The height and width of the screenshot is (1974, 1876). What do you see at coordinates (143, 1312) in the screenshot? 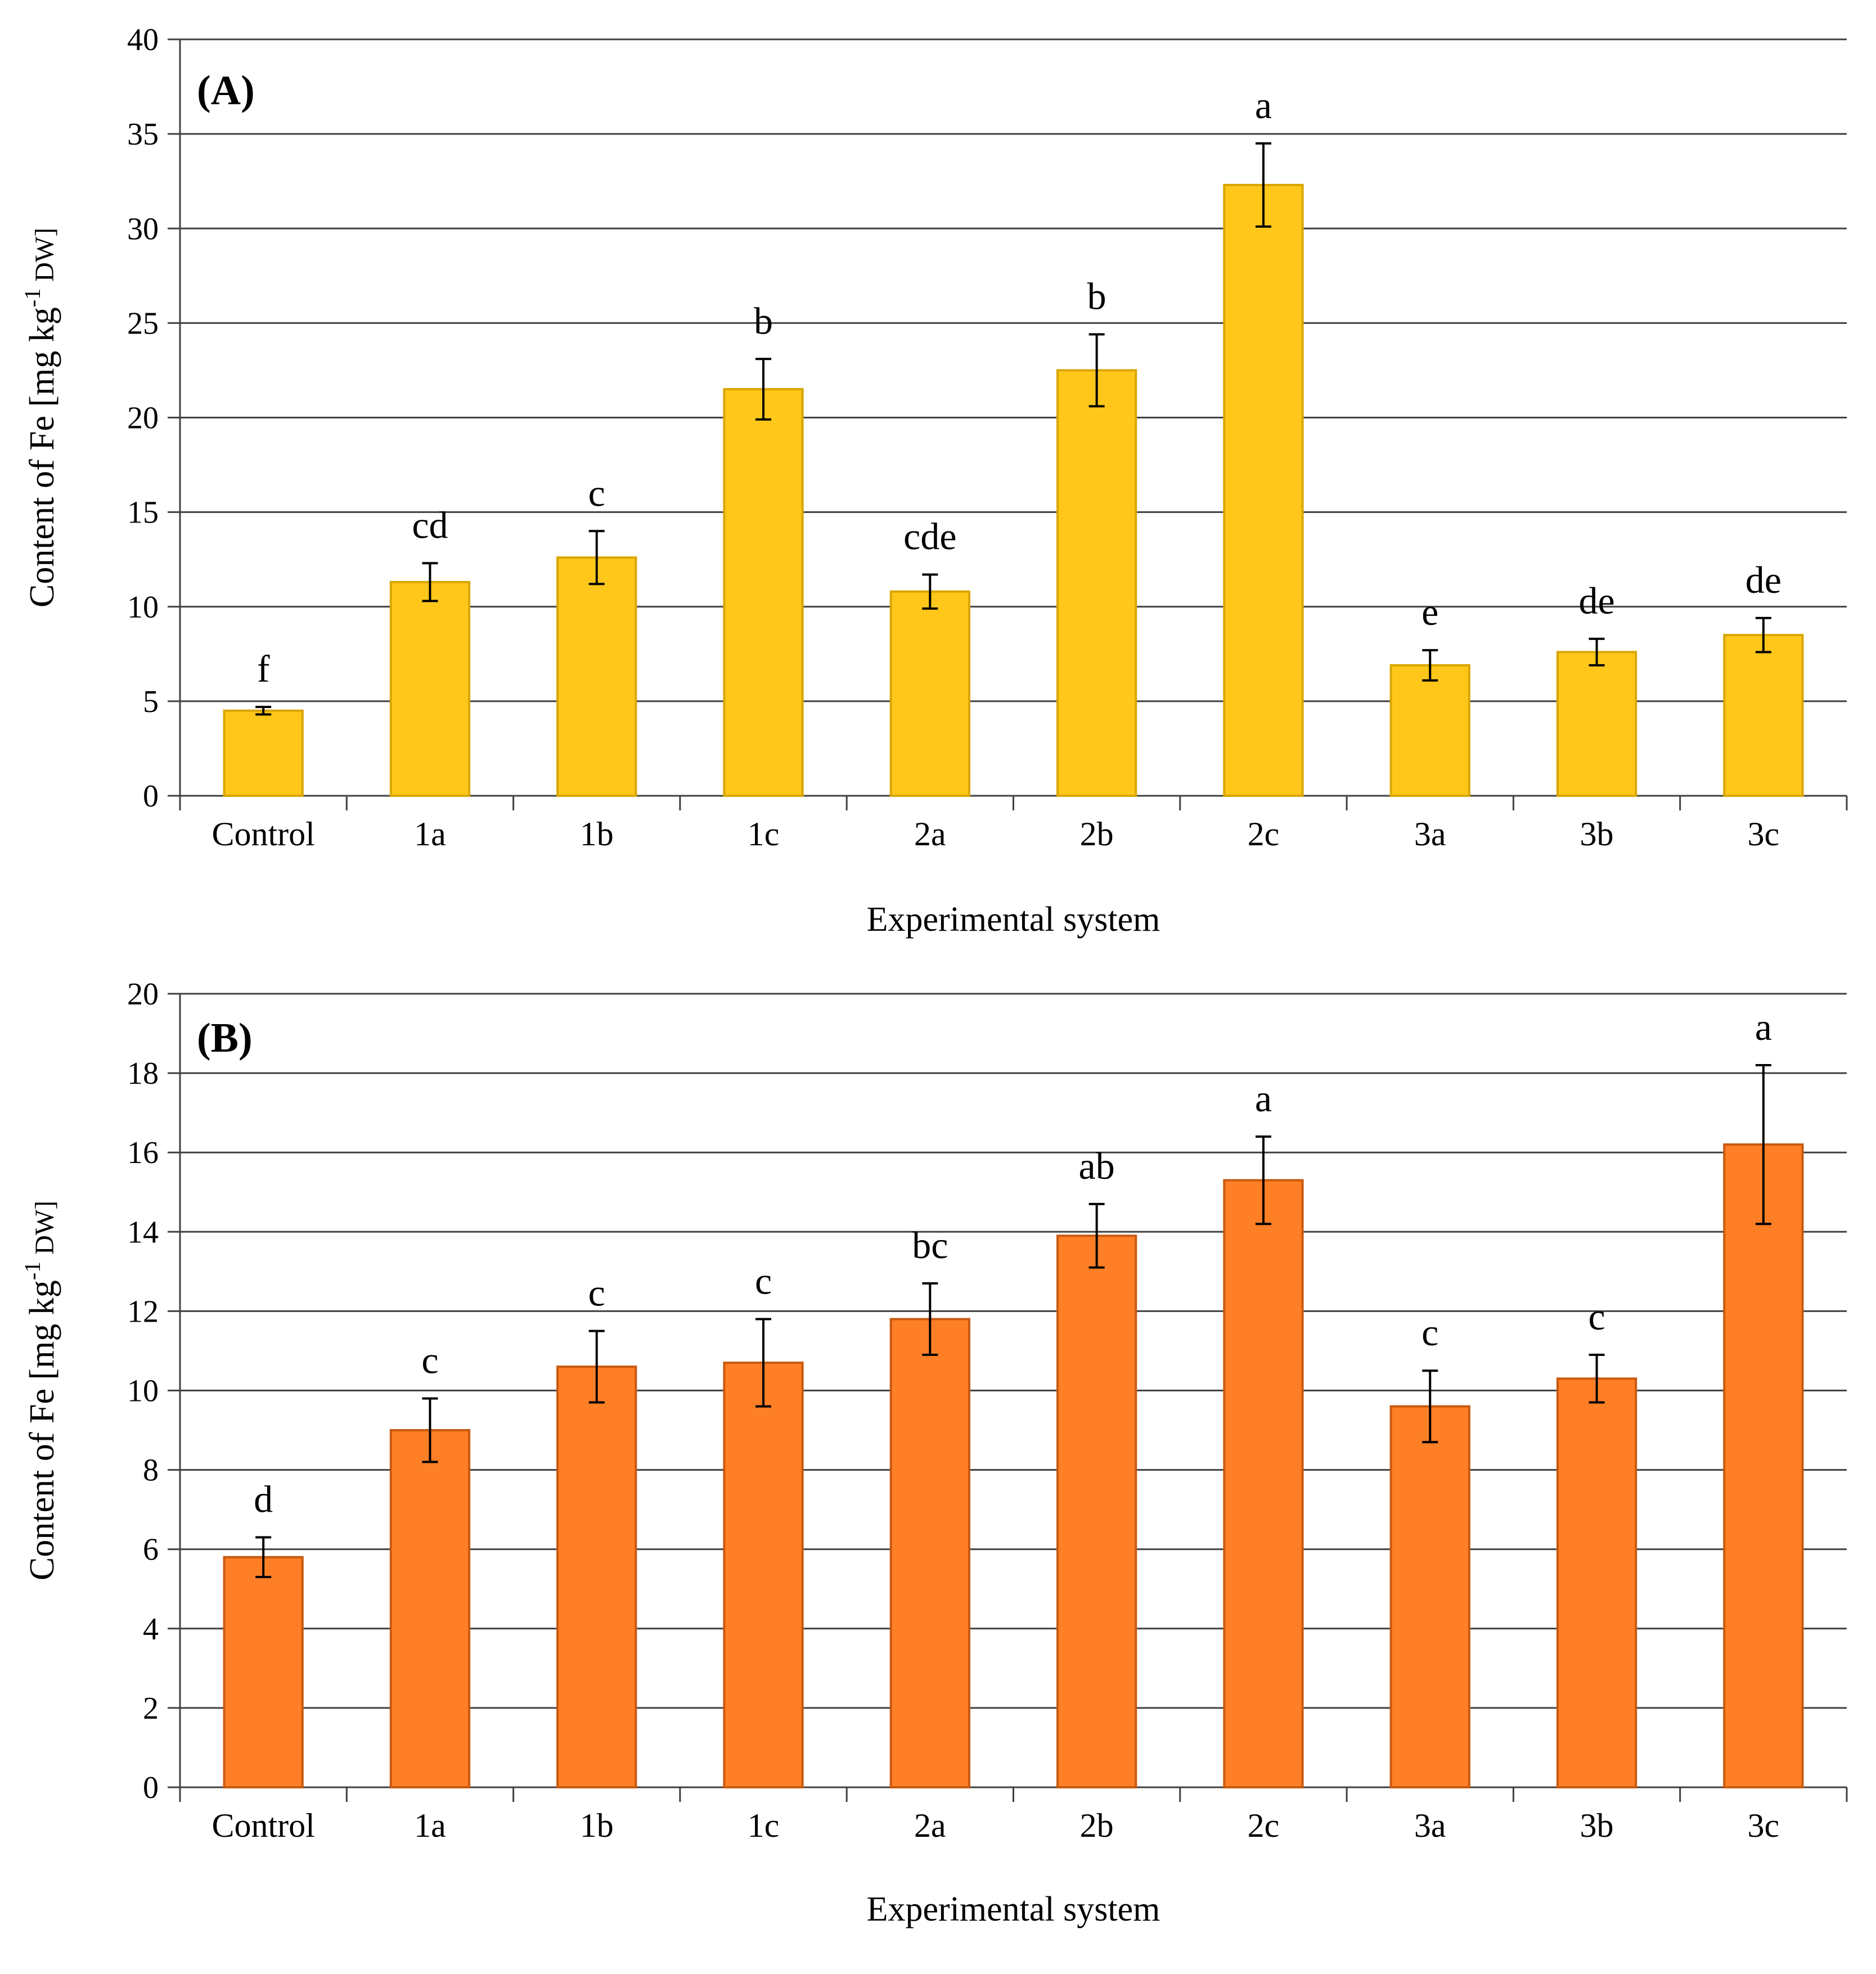
I see `y-tick-label: 12` at bounding box center [143, 1312].